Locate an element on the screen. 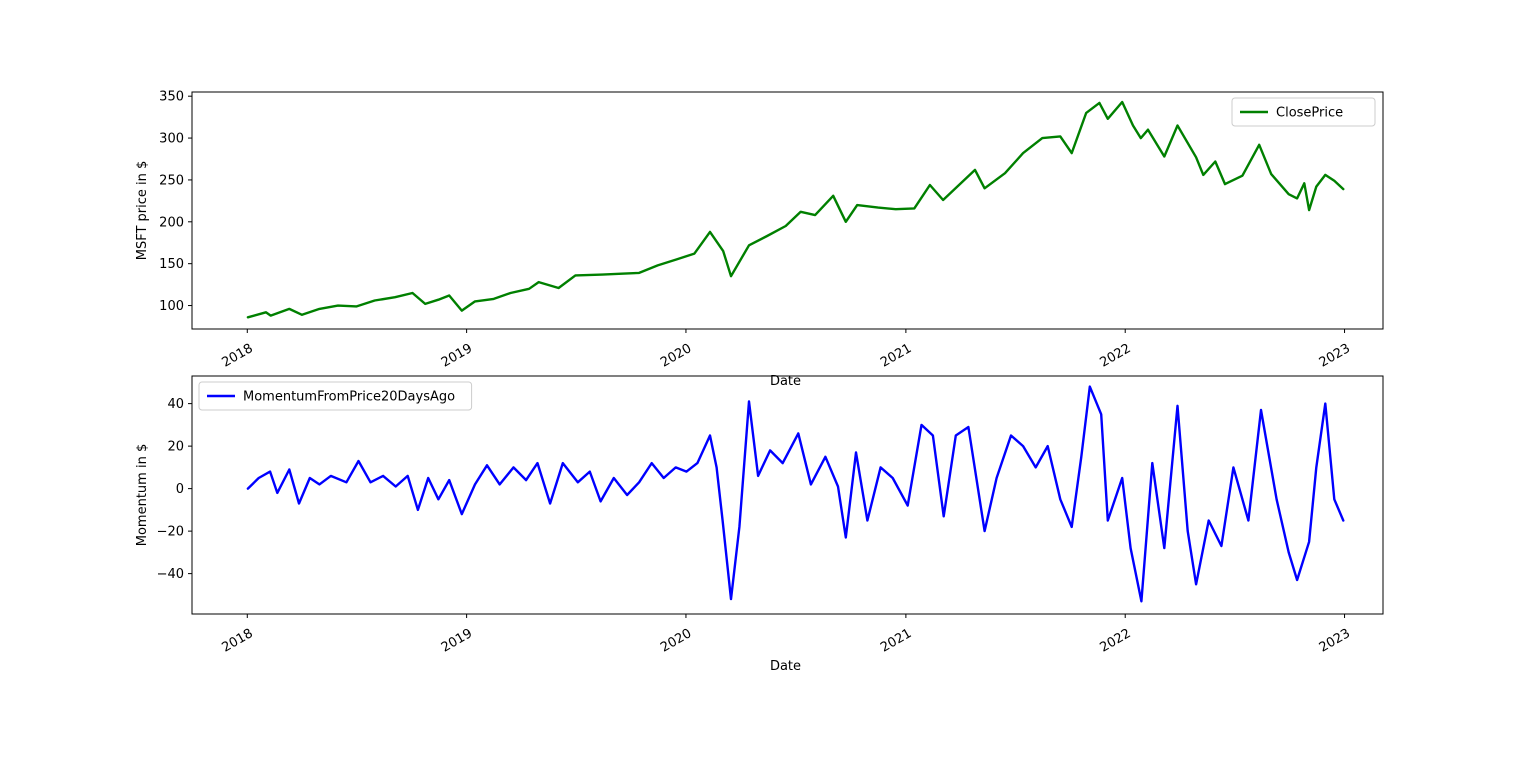  y-tick-label: 150 is located at coordinates (171, 264).